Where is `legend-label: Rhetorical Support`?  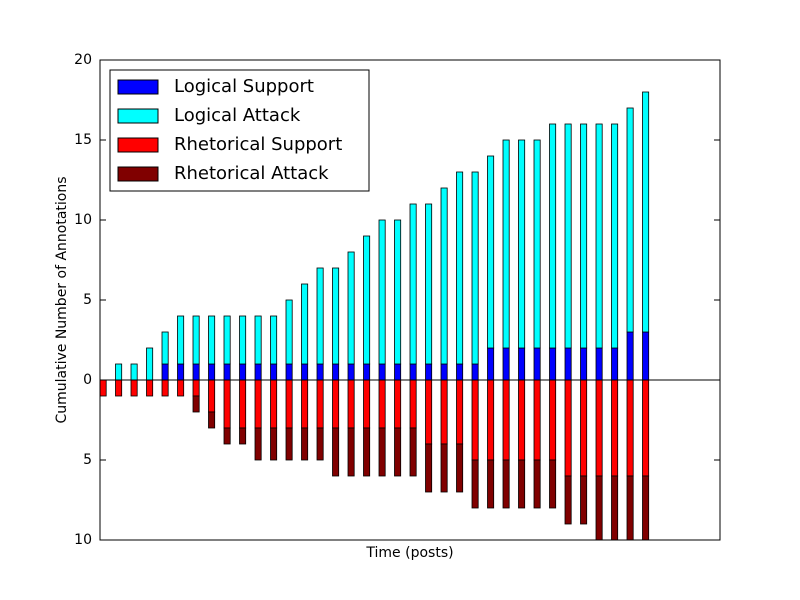 legend-label: Rhetorical Support is located at coordinates (258, 144).